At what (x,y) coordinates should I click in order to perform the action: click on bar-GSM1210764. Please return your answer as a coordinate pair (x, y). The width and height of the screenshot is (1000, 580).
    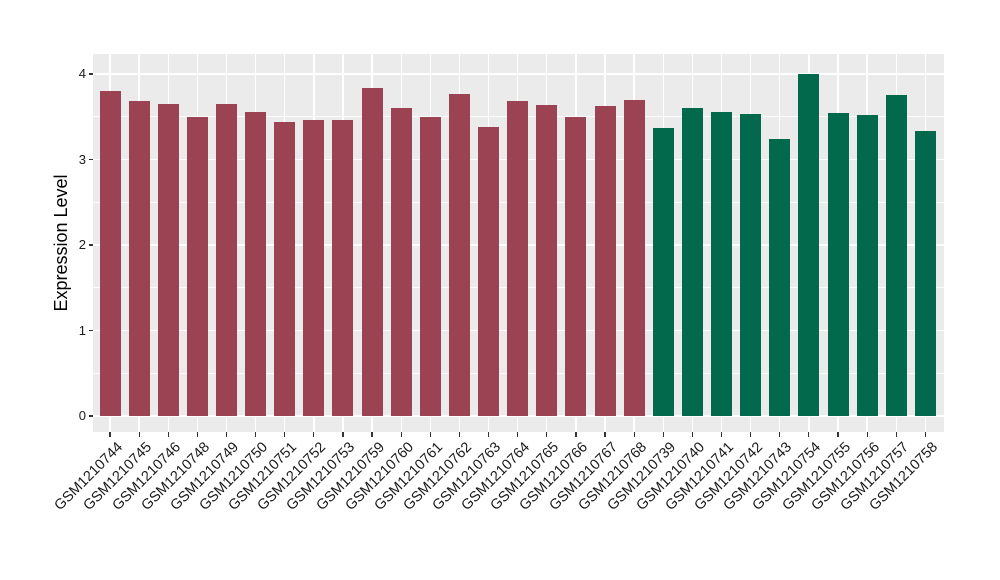
    Looking at the image, I should click on (518, 258).